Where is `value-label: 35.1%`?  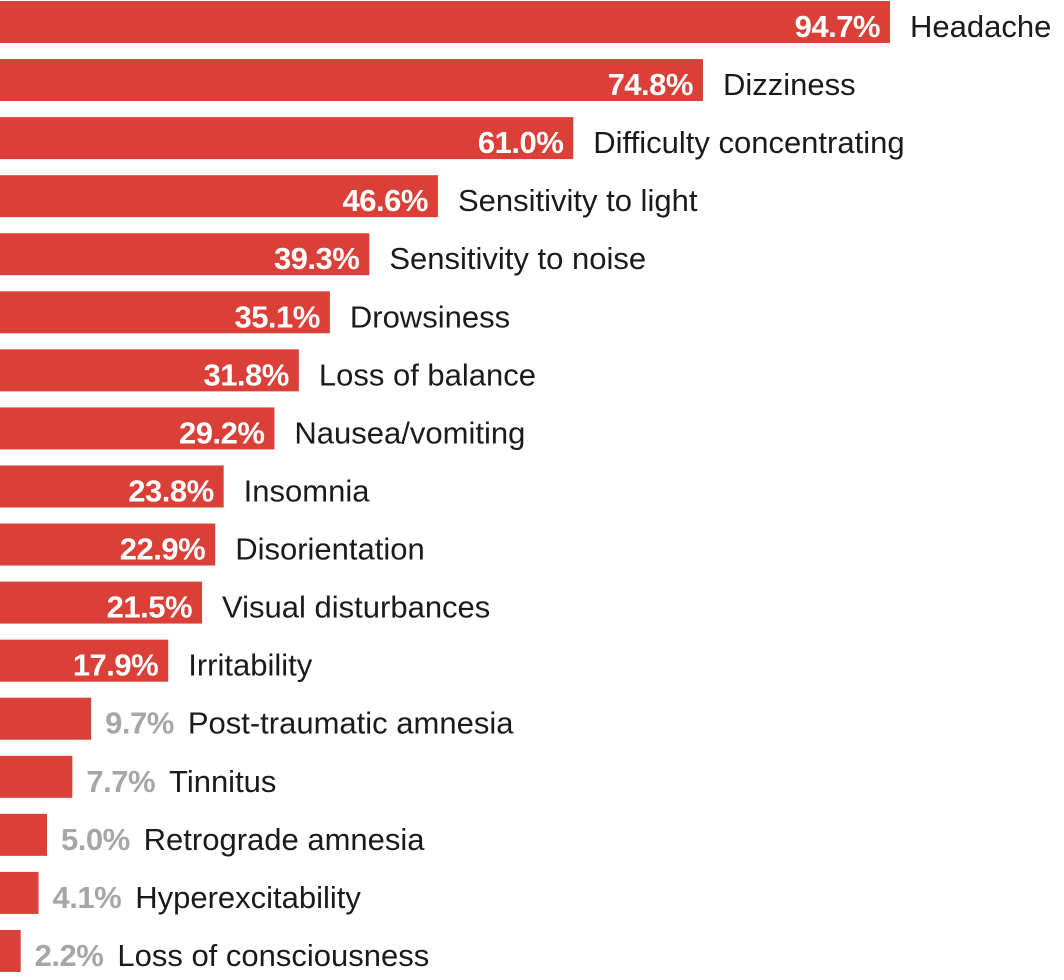
value-label: 35.1% is located at coordinates (276, 316).